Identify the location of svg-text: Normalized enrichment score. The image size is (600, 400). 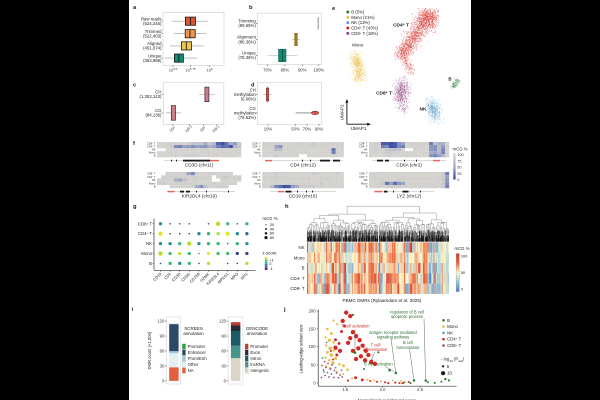
(387, 399).